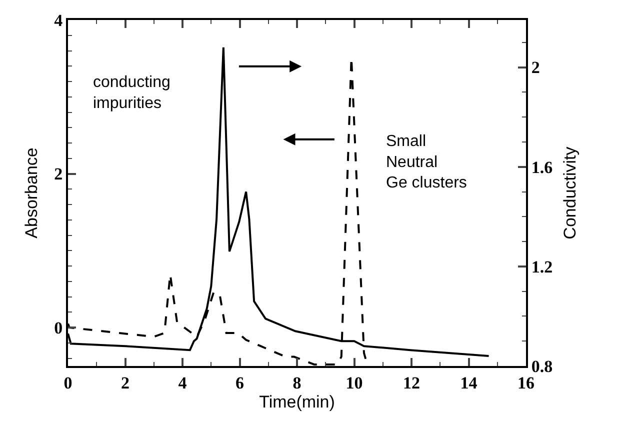 This screenshot has height=433, width=622. What do you see at coordinates (542, 266) in the screenshot?
I see `y2-tick-label: 1.2` at bounding box center [542, 266].